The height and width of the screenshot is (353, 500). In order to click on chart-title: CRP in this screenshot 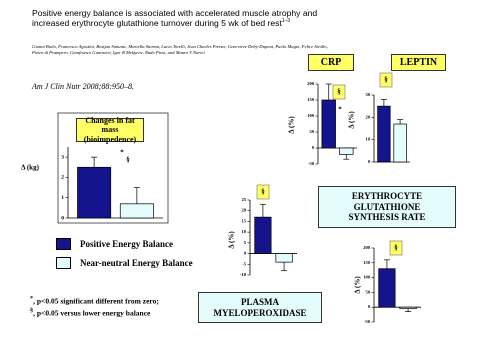, I will do `click(331, 62)`.